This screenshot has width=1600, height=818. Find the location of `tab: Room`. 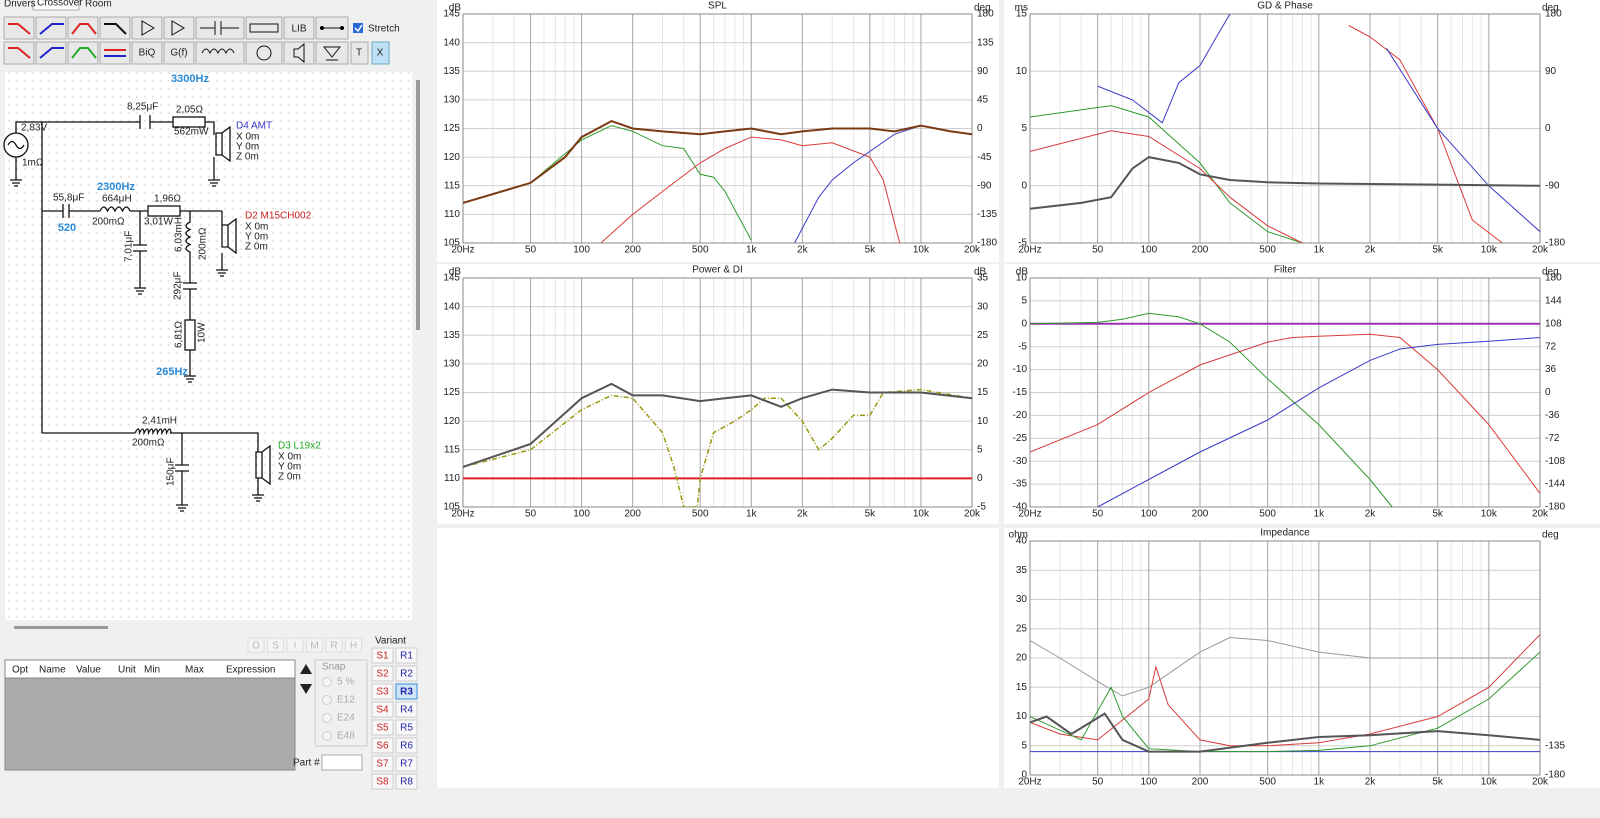

tab: Room is located at coordinates (98, 5).